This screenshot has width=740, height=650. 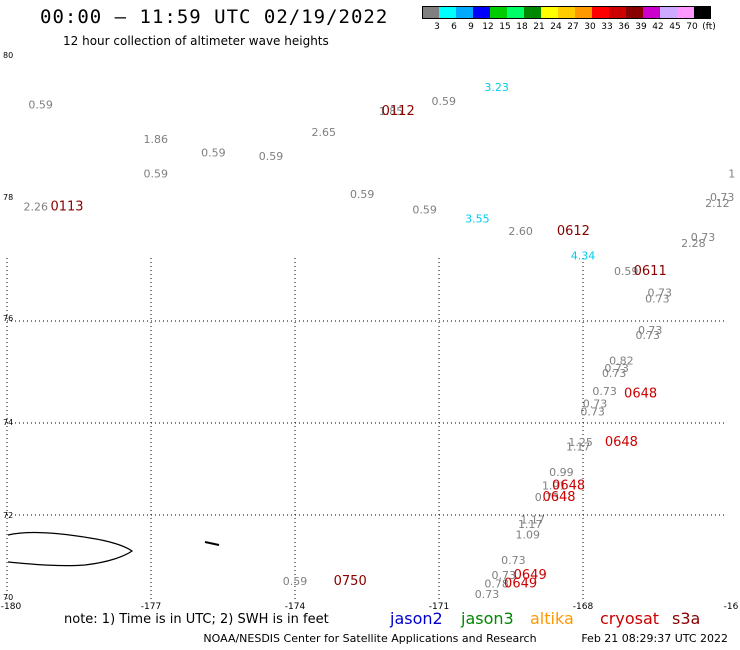 What do you see at coordinates (522, 27) in the screenshot?
I see `scale-label: 18` at bounding box center [522, 27].